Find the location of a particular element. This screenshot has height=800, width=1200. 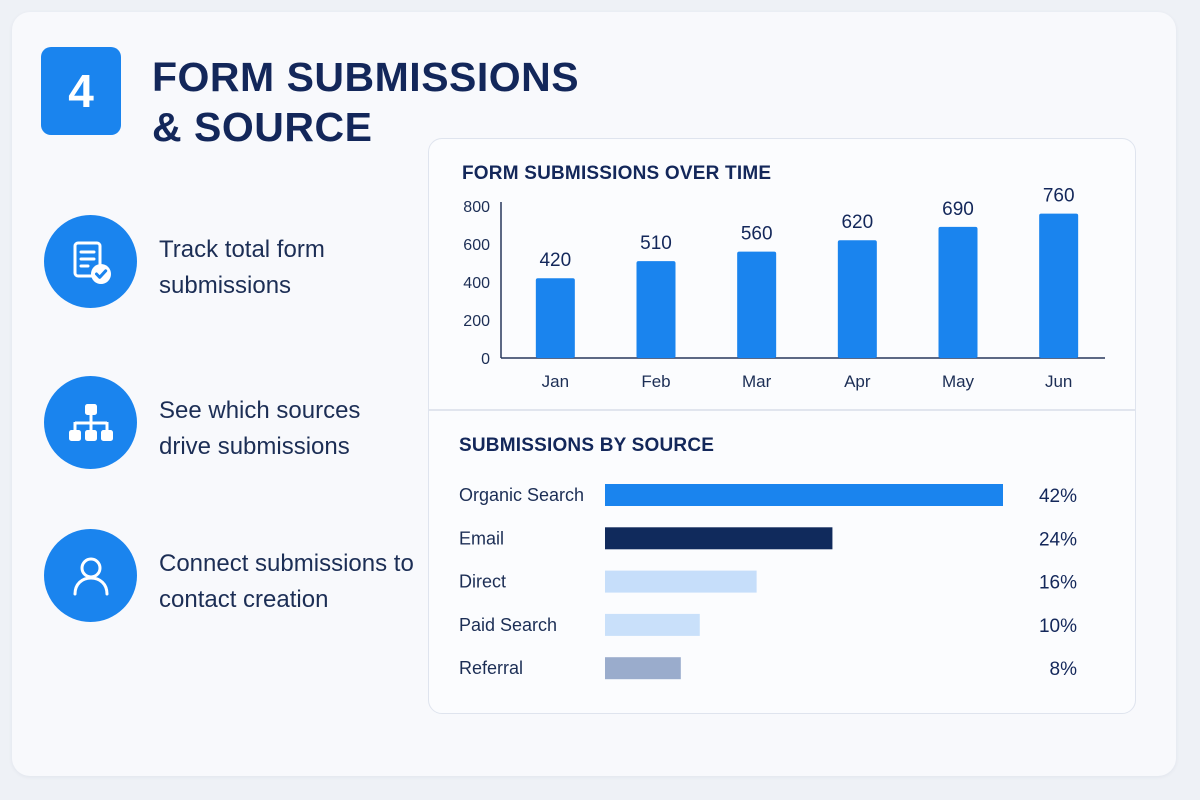

feature-text: See which sources drive submissions is located at coordinates (260, 428).